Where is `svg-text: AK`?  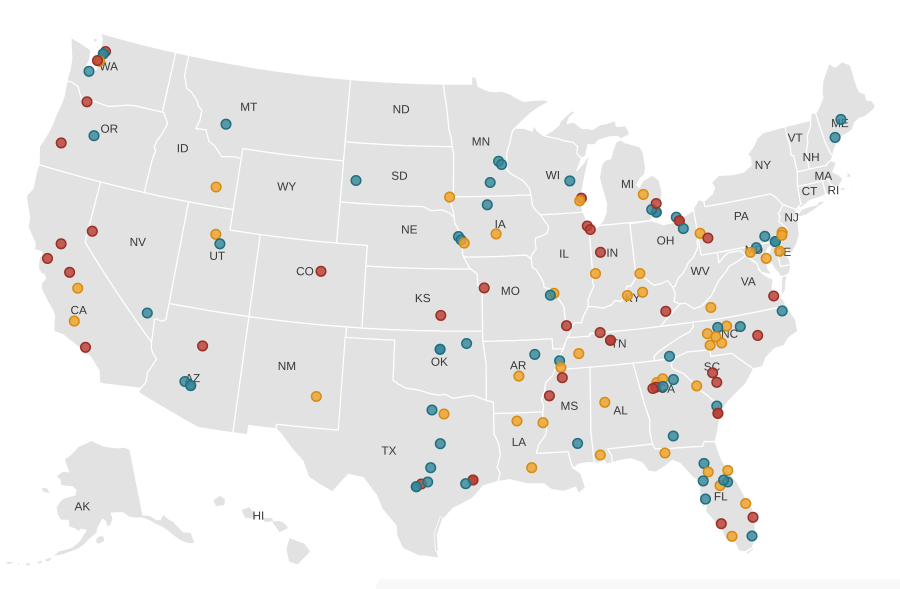
svg-text: AK is located at coordinates (83, 506).